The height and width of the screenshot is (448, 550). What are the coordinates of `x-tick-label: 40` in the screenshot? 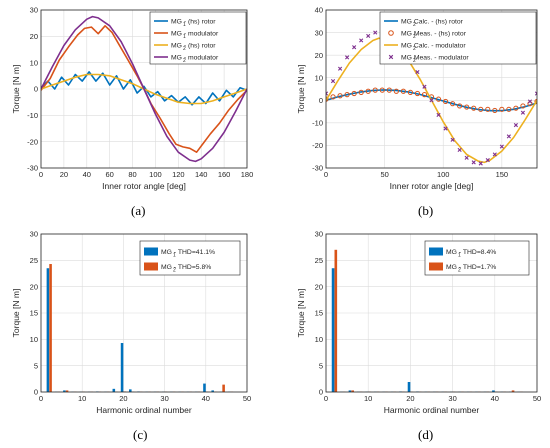 It's located at (495, 398).